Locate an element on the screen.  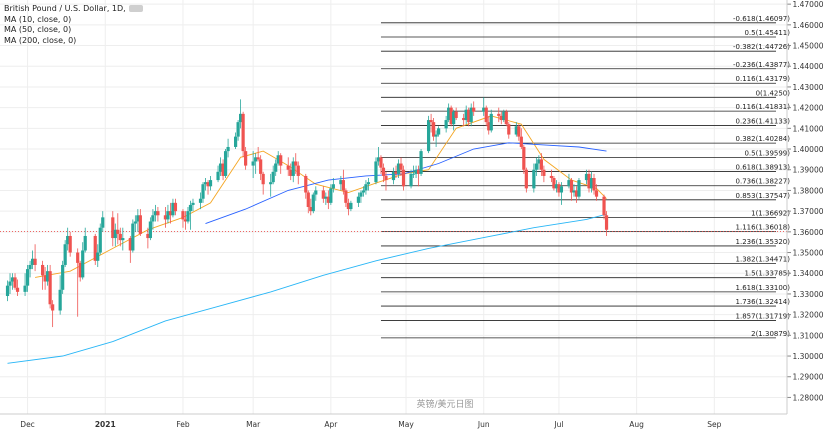
indicator-ma50: MA (50, close, 0) is located at coordinates (38, 29).